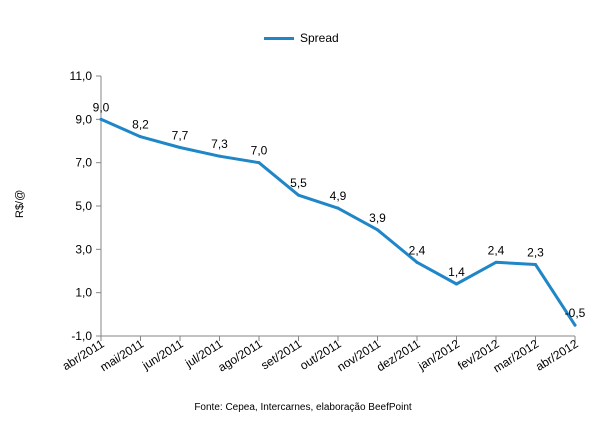  Describe the element at coordinates (83, 163) in the screenshot. I see `y-tick-label: 7,0` at that location.